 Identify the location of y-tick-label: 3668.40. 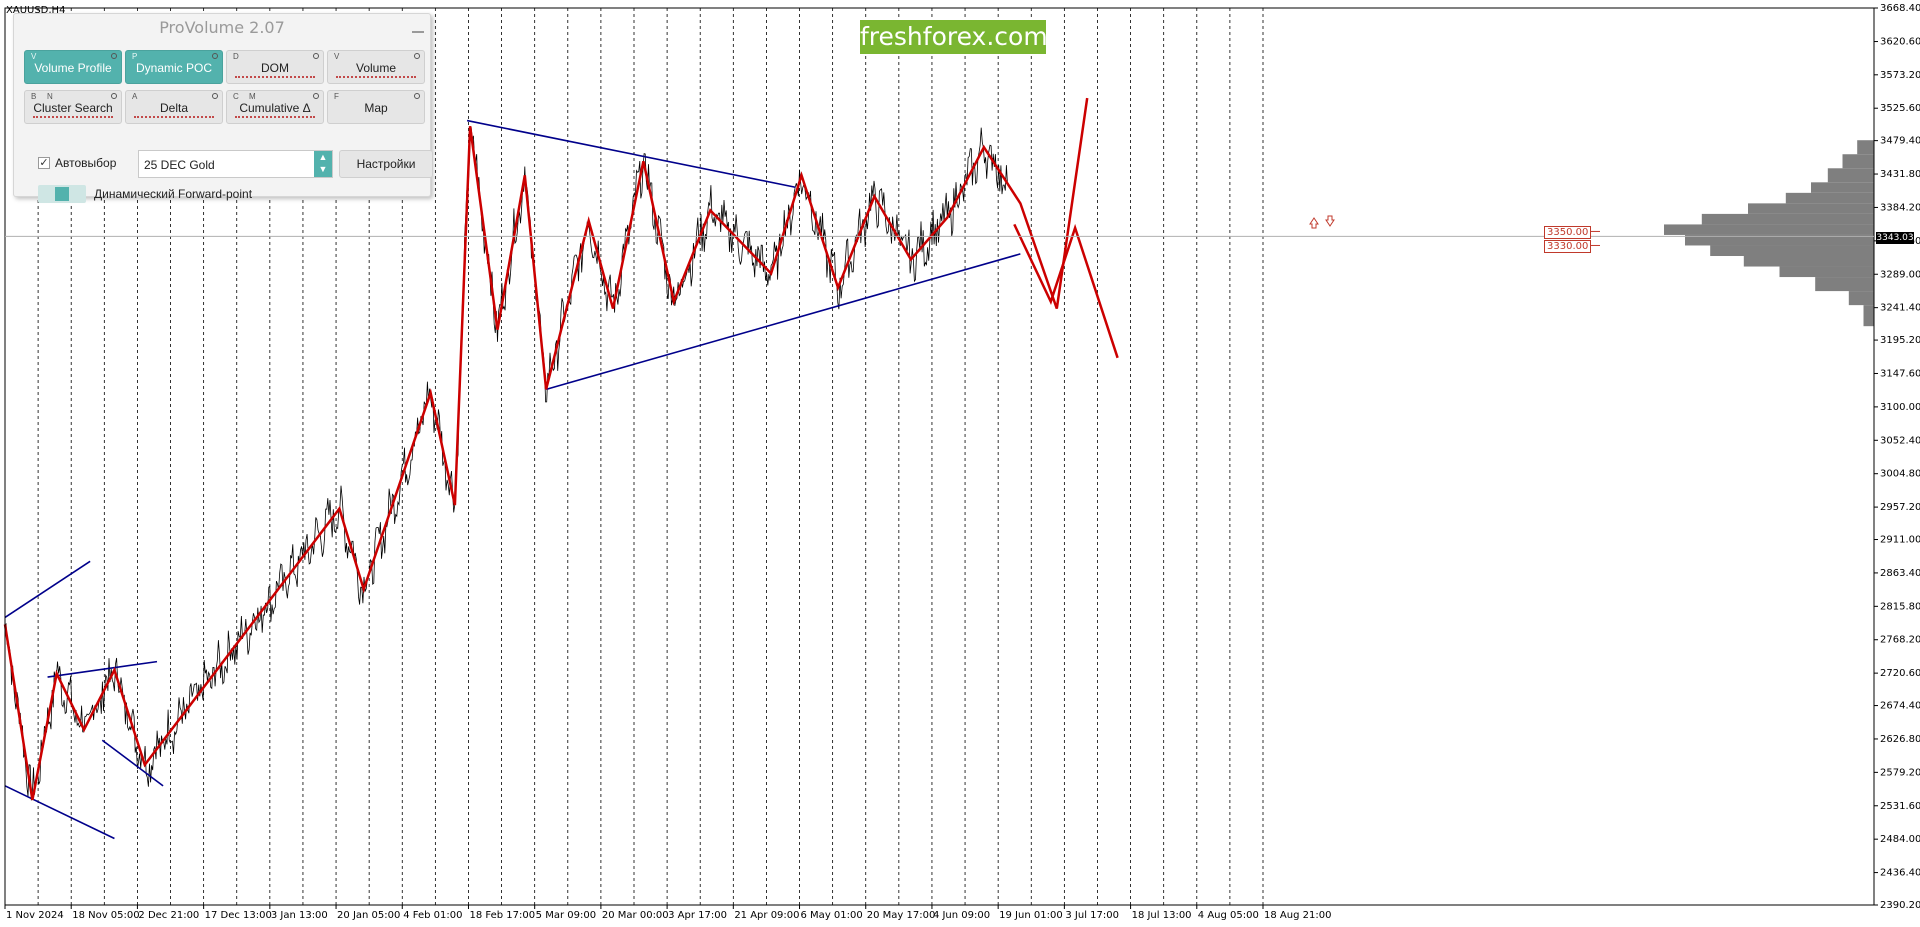
(1900, 8).